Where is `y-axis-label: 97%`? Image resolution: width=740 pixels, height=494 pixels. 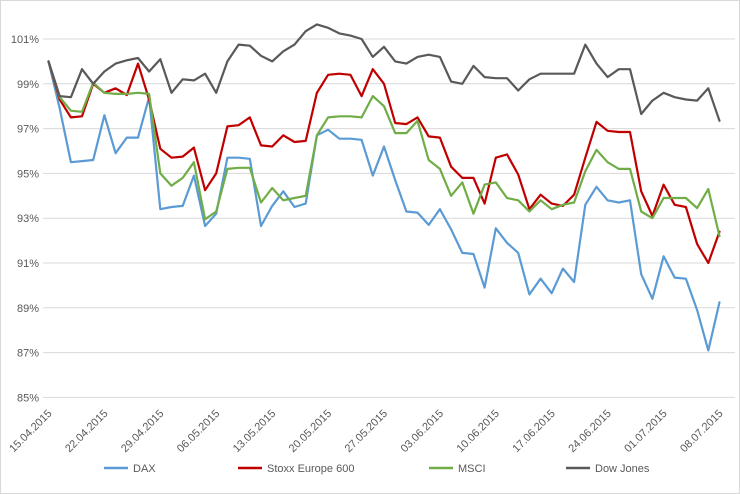 y-axis-label: 97% is located at coordinates (28, 130).